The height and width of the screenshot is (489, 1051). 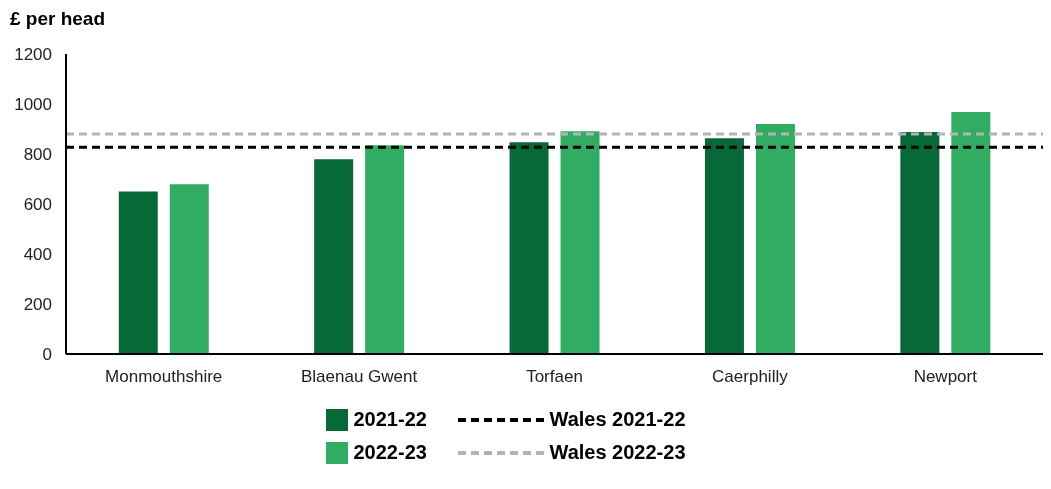 What do you see at coordinates (390, 419) in the screenshot?
I see `legend-label: 2021-22` at bounding box center [390, 419].